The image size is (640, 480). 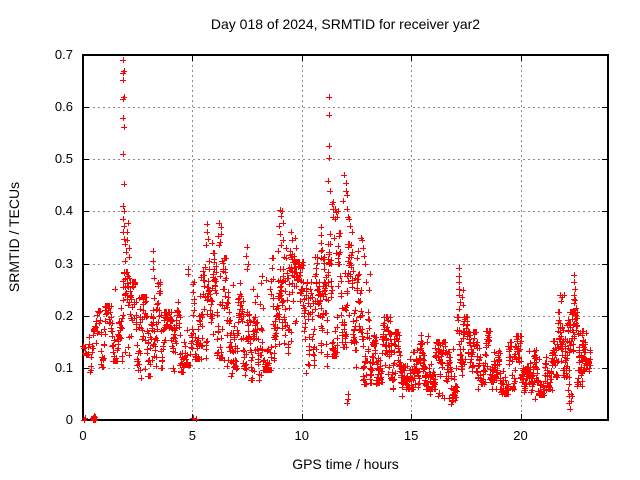 I want to click on y-tick-label: 0, so click(x=69, y=419).